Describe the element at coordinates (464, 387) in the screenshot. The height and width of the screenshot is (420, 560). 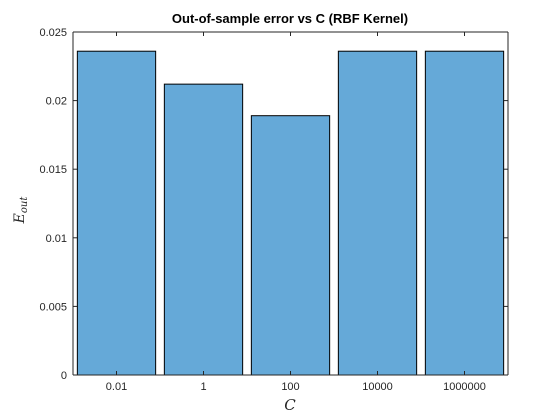
I see `x-tick-label: 1000000` at that location.